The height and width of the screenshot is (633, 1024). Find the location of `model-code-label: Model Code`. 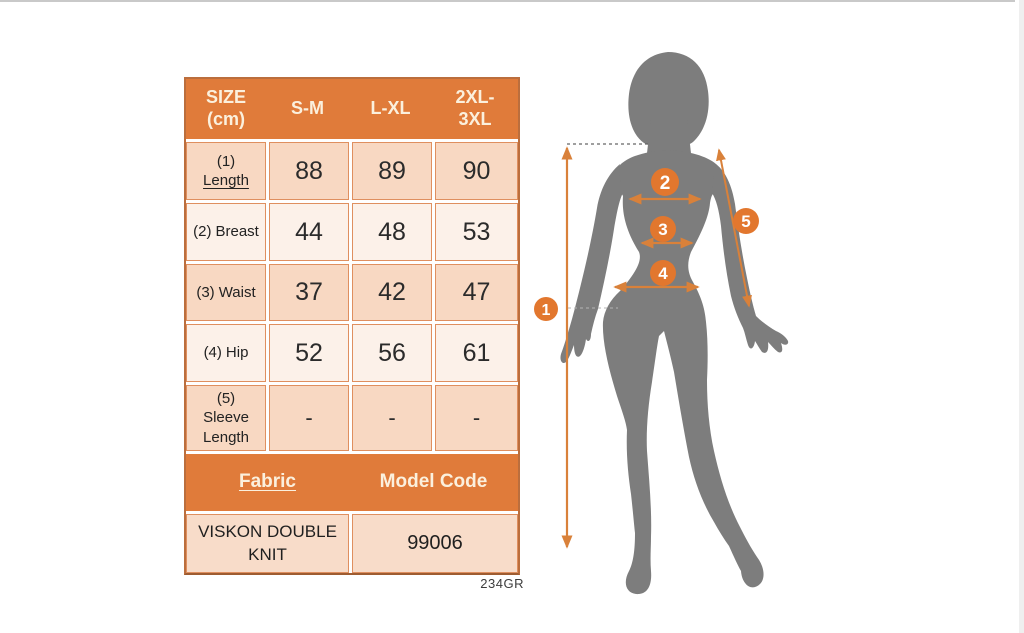

model-code-label: Model Code is located at coordinates (433, 482).